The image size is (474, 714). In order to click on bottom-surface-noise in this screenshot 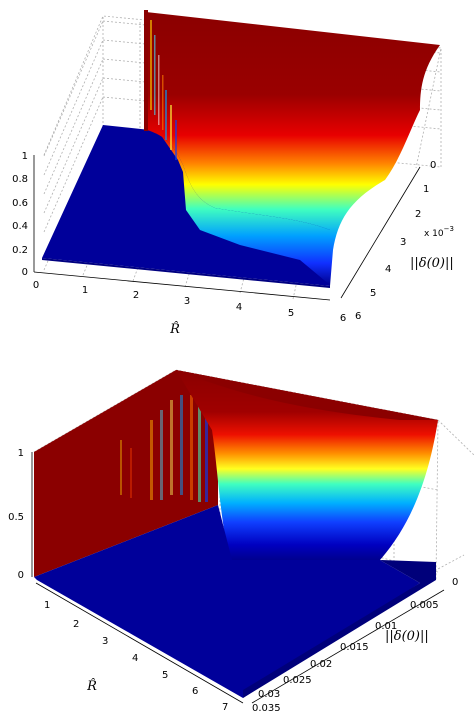, I will do `click(164, 446)`.